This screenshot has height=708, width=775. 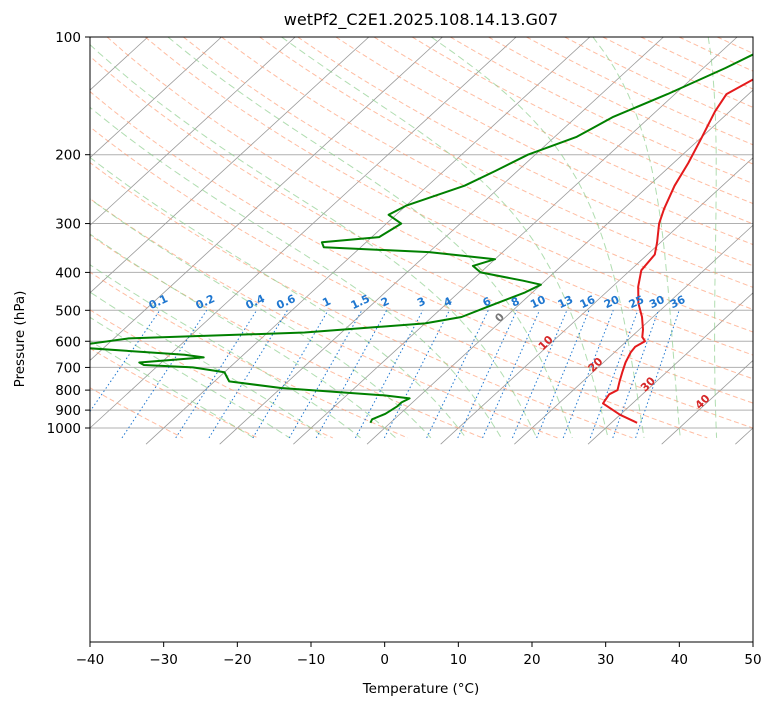 What do you see at coordinates (565, 302) in the screenshot?
I see `mixing-ratio-label: 13` at bounding box center [565, 302].